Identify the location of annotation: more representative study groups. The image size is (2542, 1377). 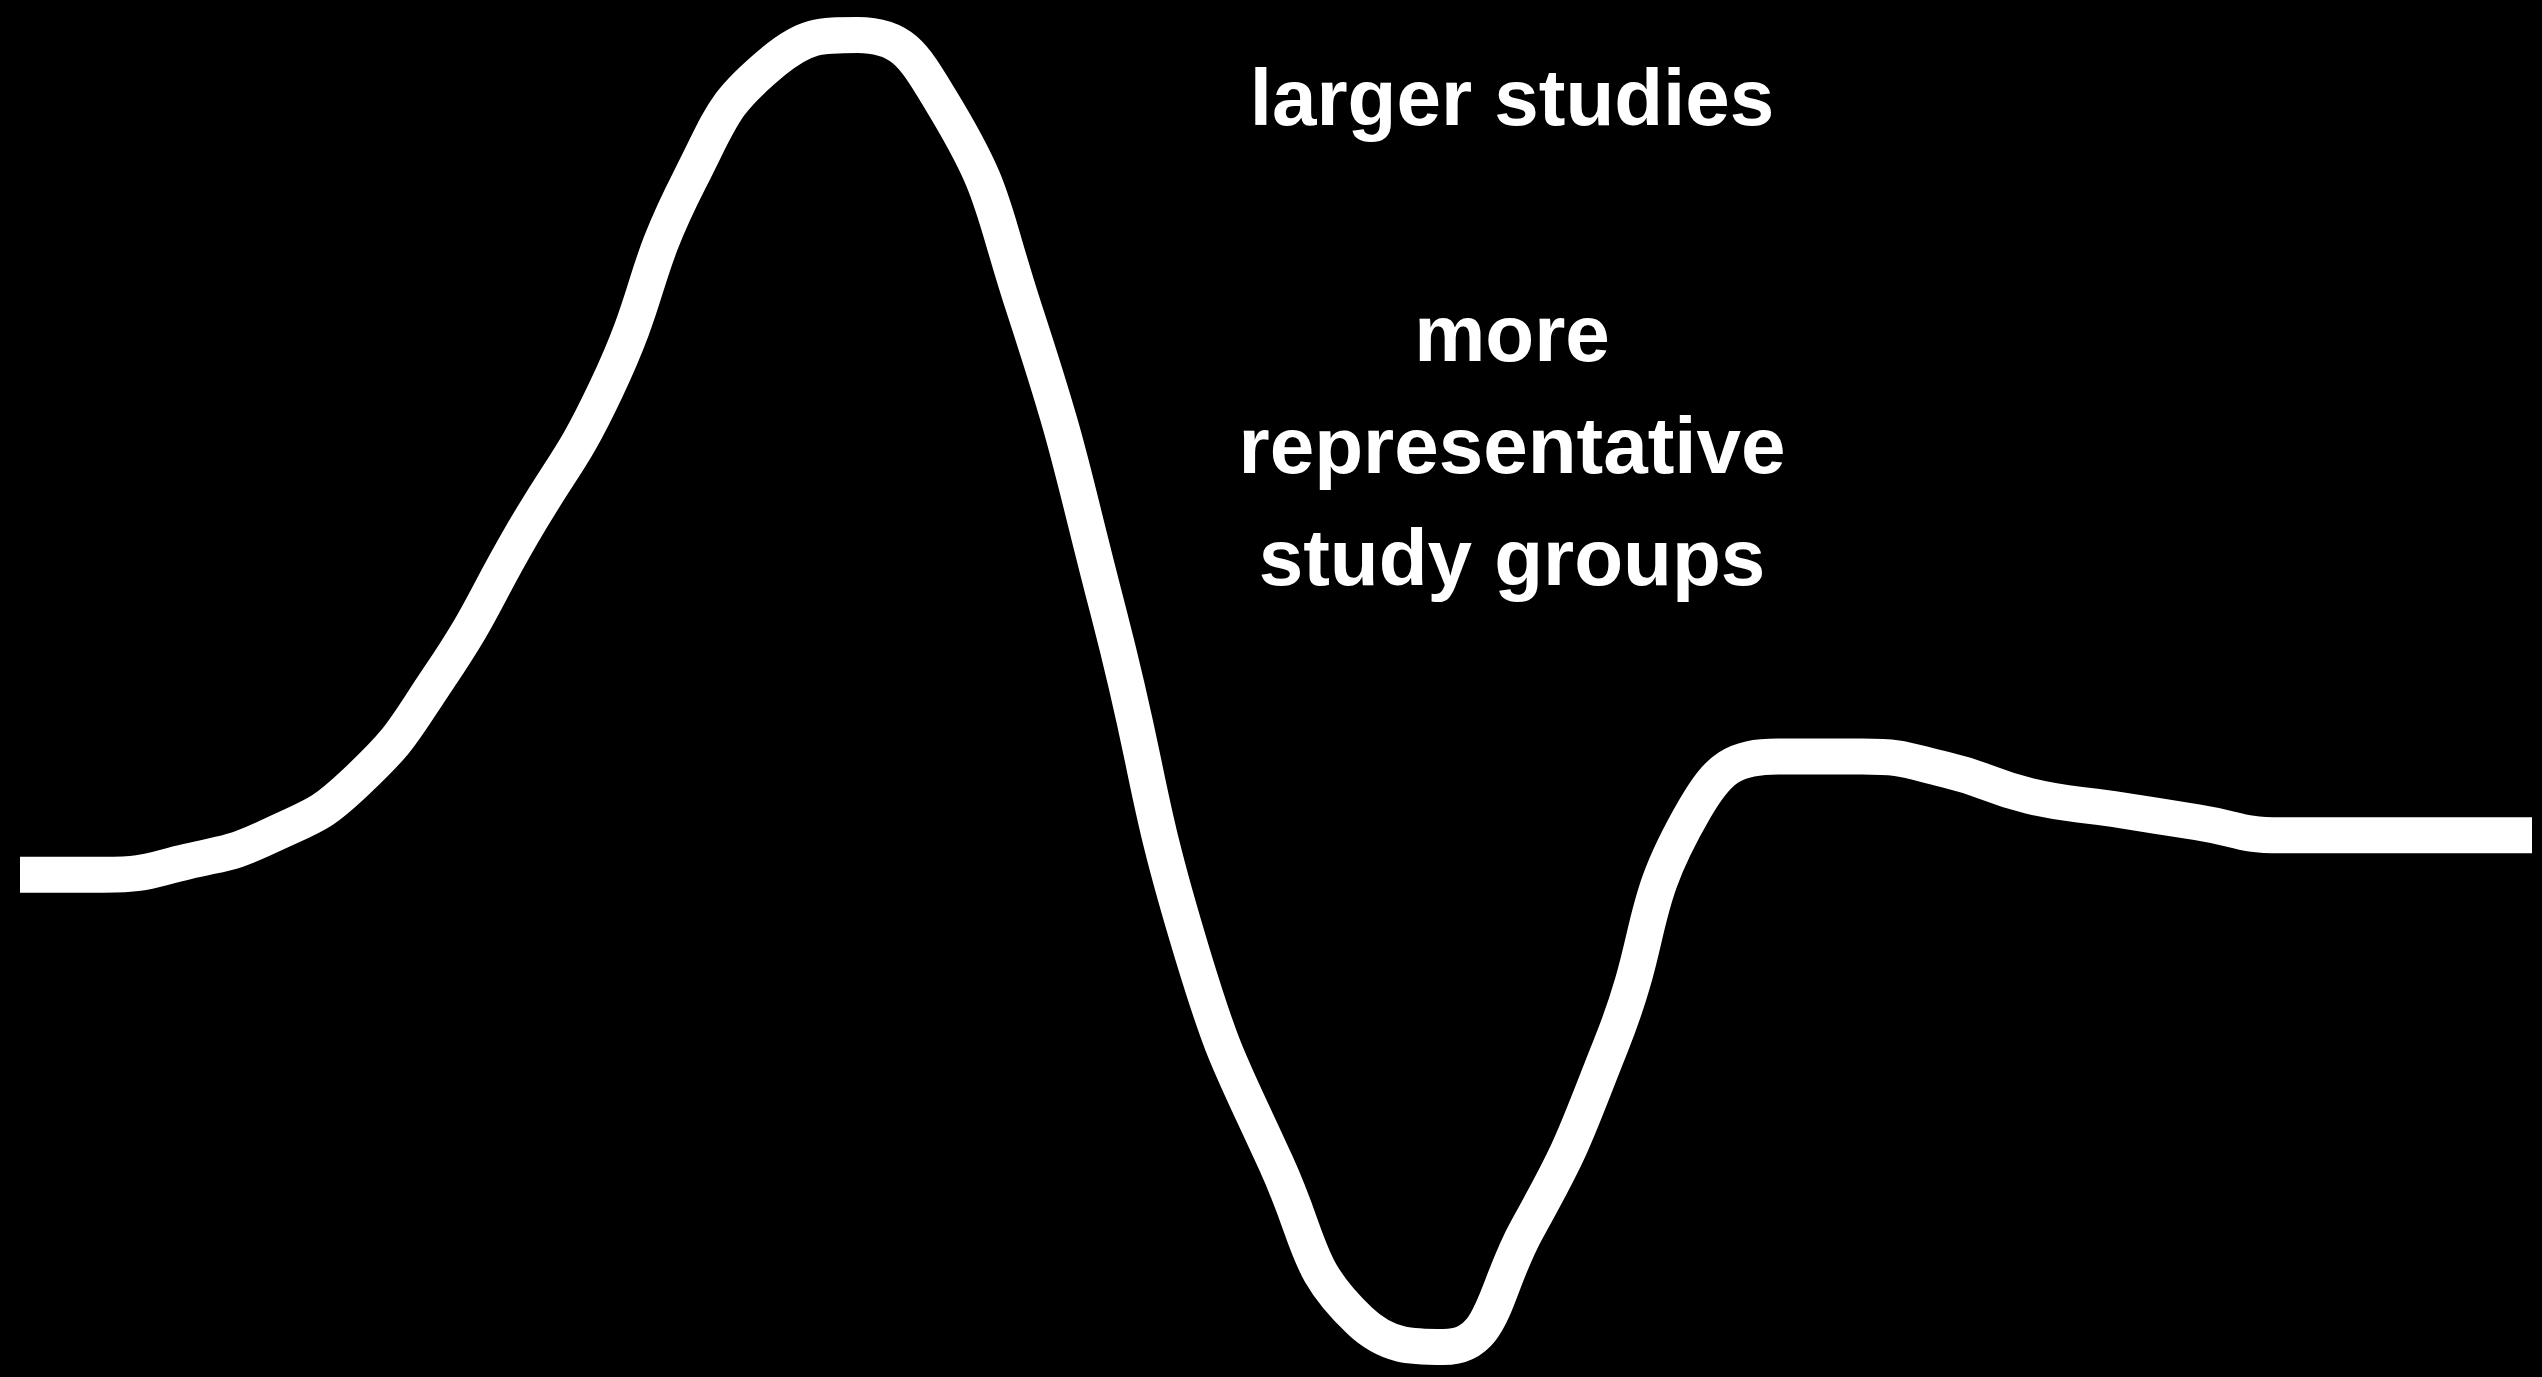
(1512, 445).